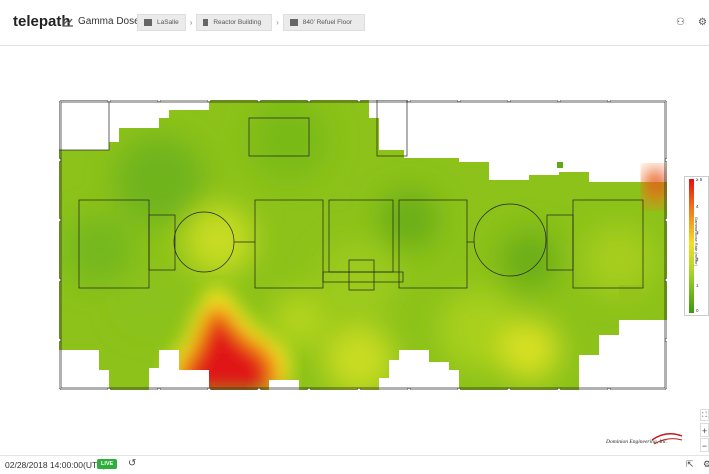  What do you see at coordinates (696, 241) in the screenshot?
I see `legend-title: Gamma Dose Rate (mR/hr)` at bounding box center [696, 241].